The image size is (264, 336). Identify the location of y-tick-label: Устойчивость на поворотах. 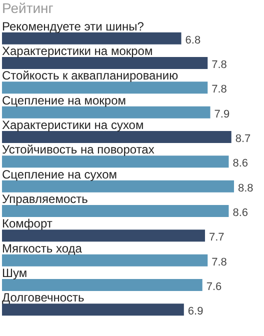
(78, 149).